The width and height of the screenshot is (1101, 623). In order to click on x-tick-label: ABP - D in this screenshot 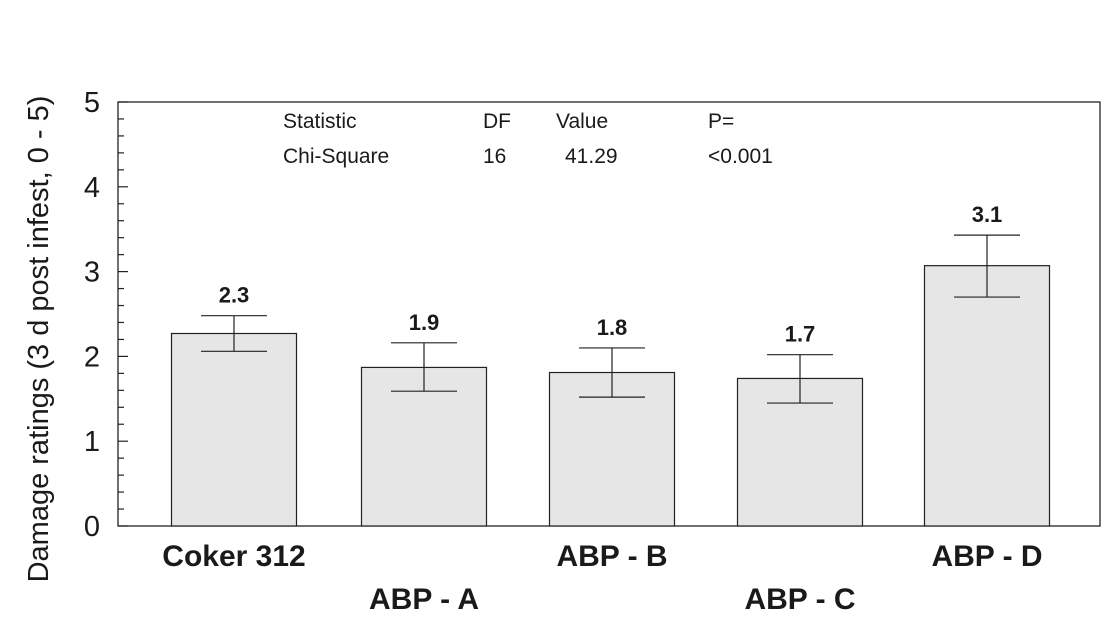, I will do `click(986, 556)`.